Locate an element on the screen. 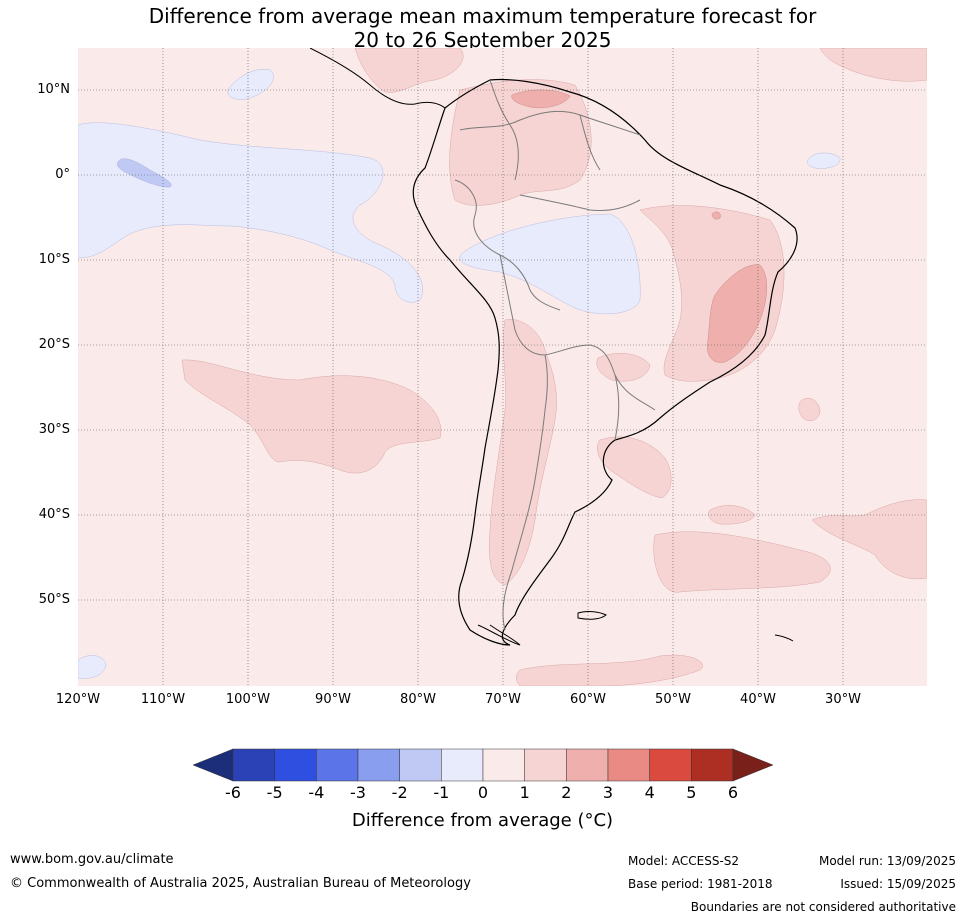 The image size is (965, 919). lon-label-70w: 70°W is located at coordinates (503, 699).